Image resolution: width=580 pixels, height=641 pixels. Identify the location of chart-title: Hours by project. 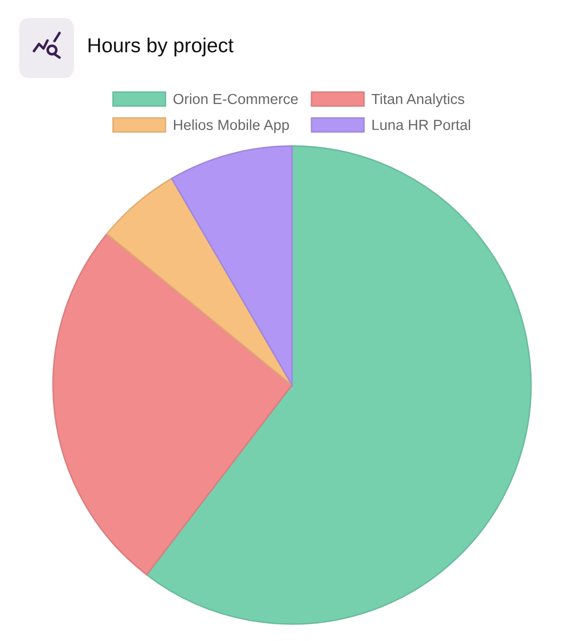
(161, 47).